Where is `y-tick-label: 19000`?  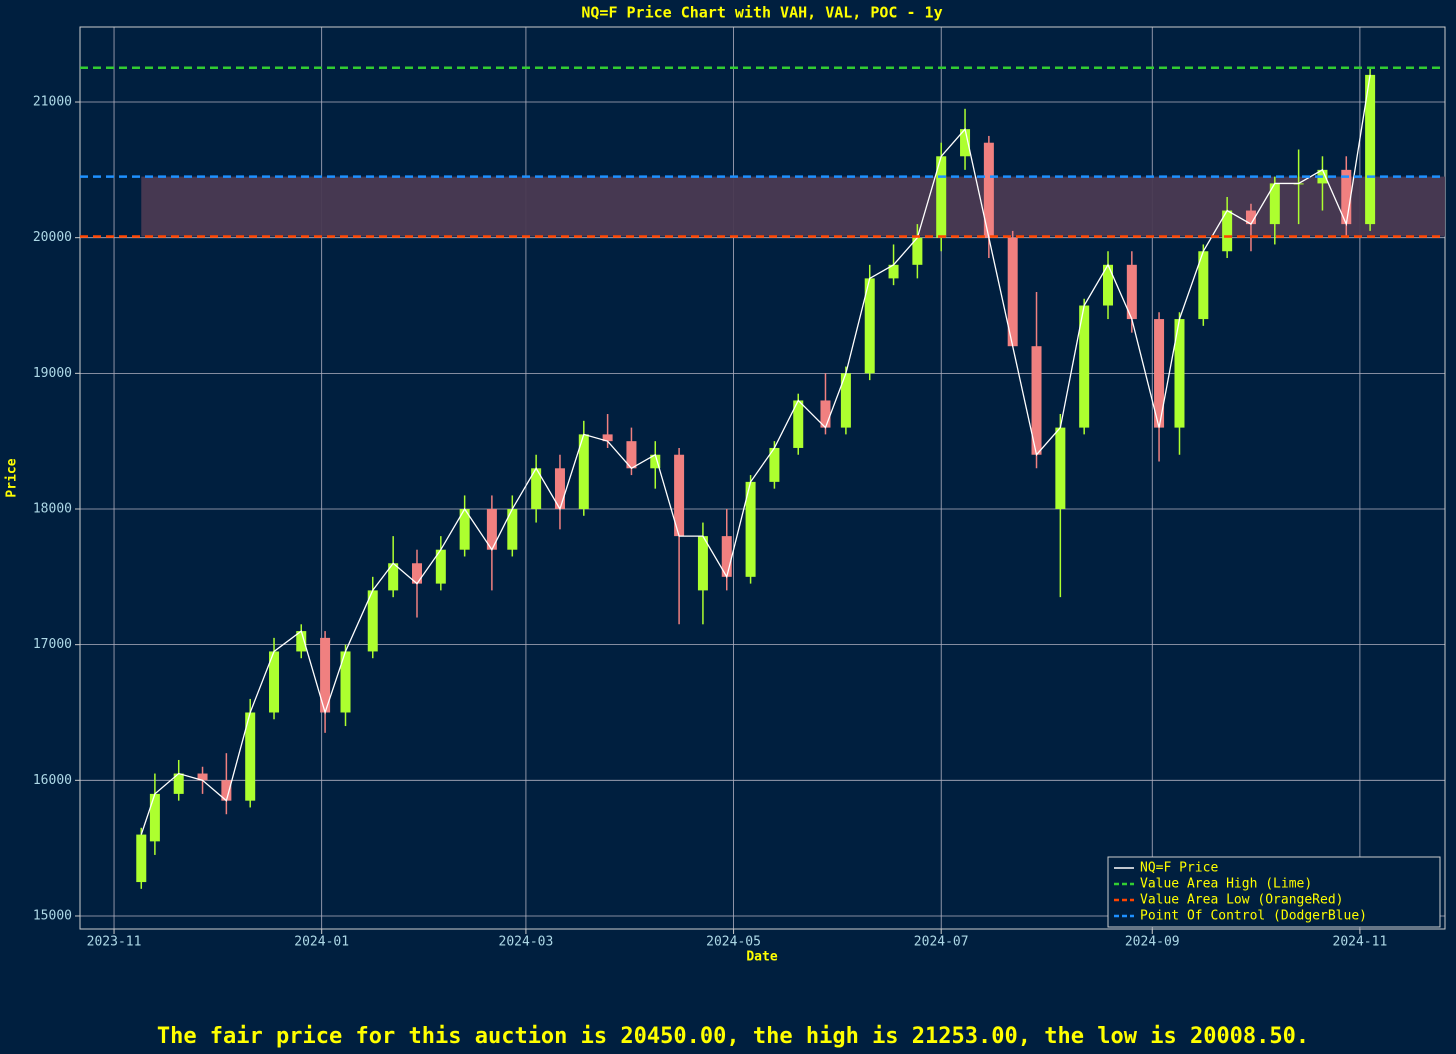
y-tick-label: 19000 is located at coordinates (52, 373).